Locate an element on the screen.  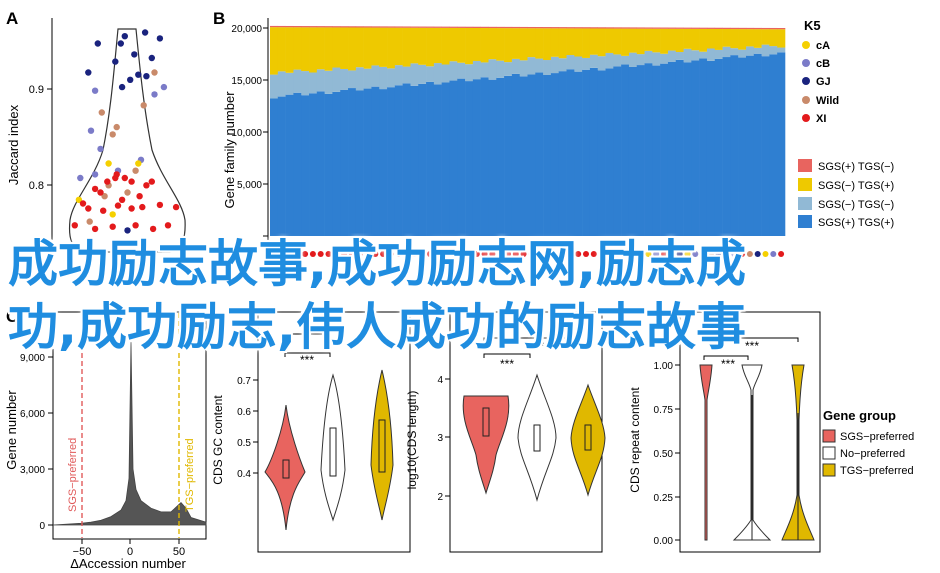
panel-d1-ytick-label: 0.6 is located at coordinates (244, 412).